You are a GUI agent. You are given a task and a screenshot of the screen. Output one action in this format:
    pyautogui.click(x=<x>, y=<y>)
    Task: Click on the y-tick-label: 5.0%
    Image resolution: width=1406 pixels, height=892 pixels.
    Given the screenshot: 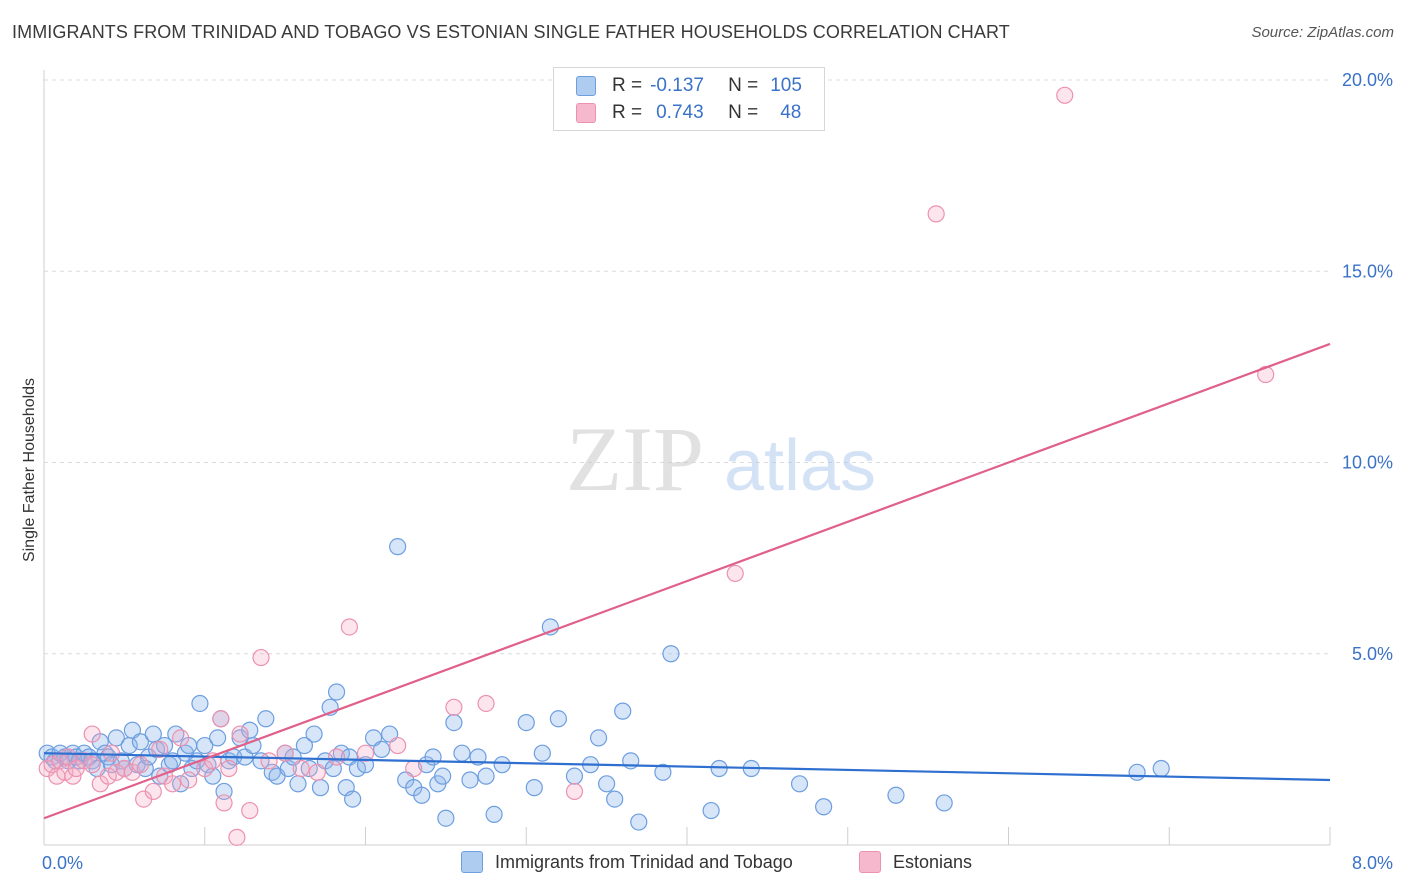 What is the action you would take?
    pyautogui.click(x=1372, y=654)
    